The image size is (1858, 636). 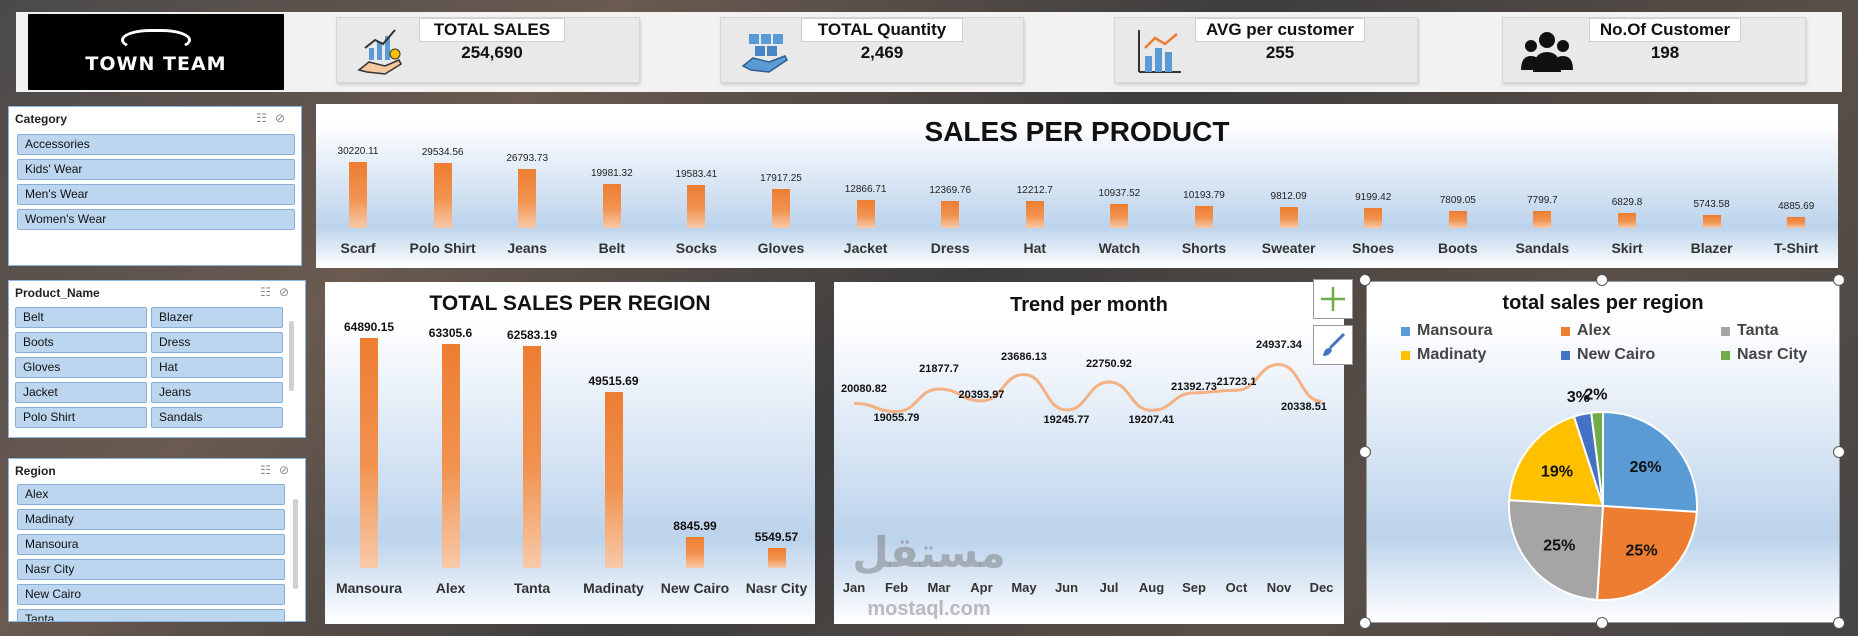 I want to click on product-category-label: Dress, so click(x=950, y=248).